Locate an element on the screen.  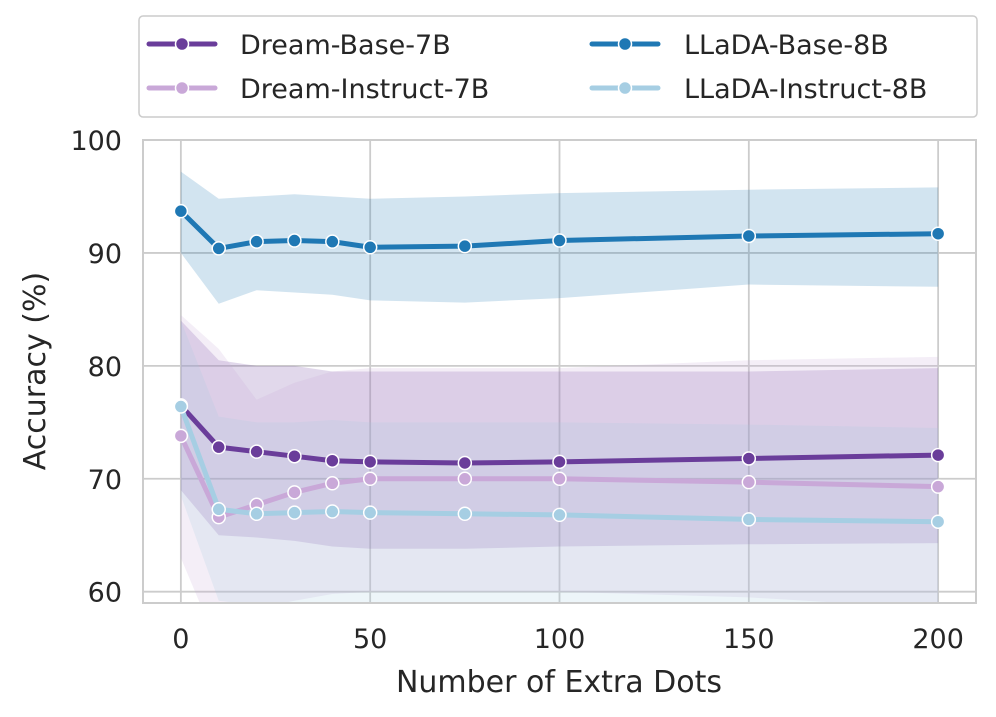
y-tick-label: 80 is located at coordinates (105, 367).